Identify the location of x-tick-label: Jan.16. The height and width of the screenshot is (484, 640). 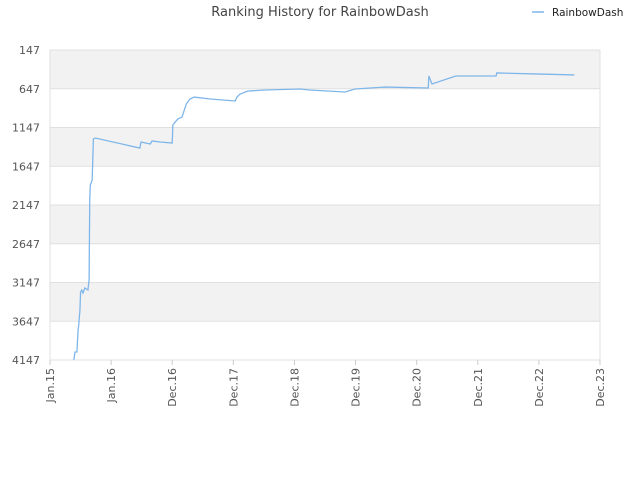
(111, 385).